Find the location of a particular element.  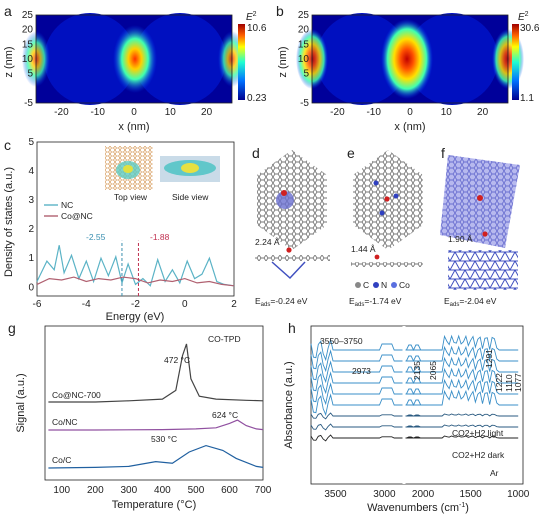

tpd-series is located at coordinates (156, 406).